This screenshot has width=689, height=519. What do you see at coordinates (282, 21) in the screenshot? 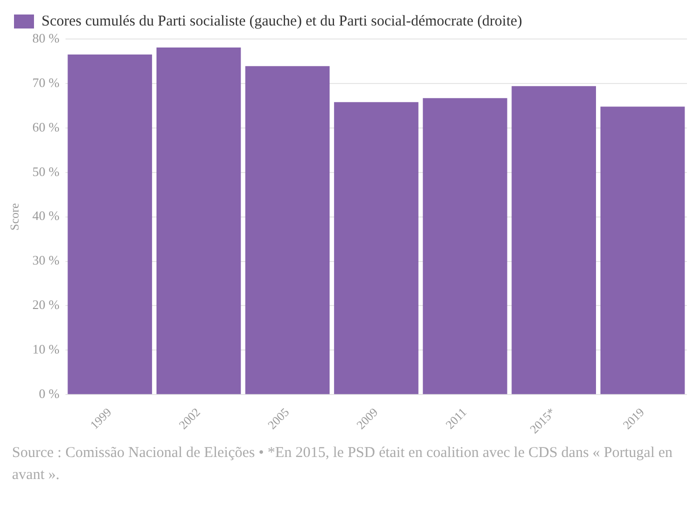
I see `legend-label: Scores cumulés du Parti socialiste (gauche) et du Parti social-démocrate (droite)` at bounding box center [282, 21].